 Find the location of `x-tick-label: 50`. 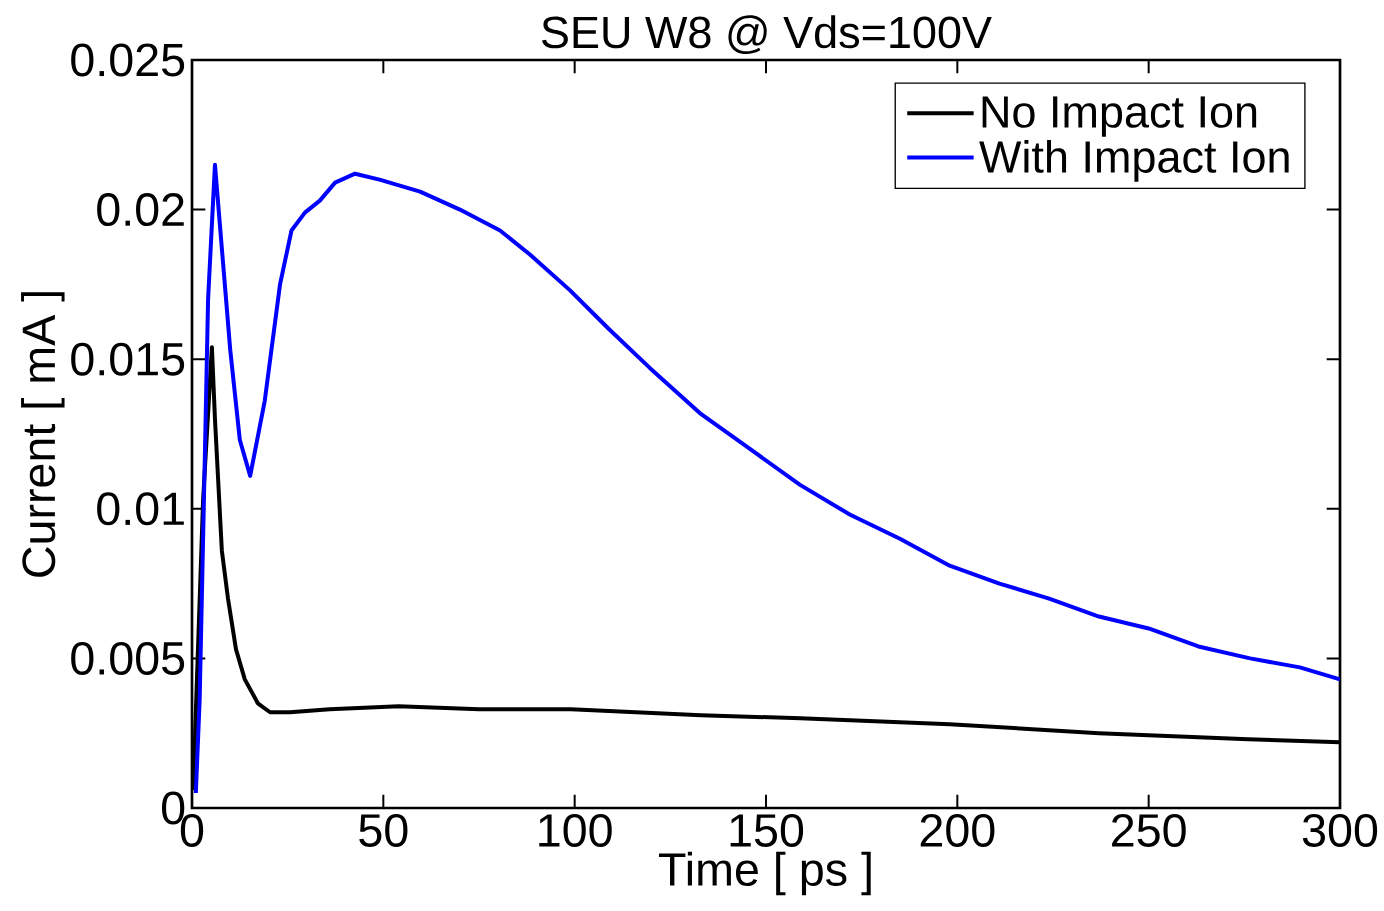

x-tick-label: 50 is located at coordinates (383, 830).